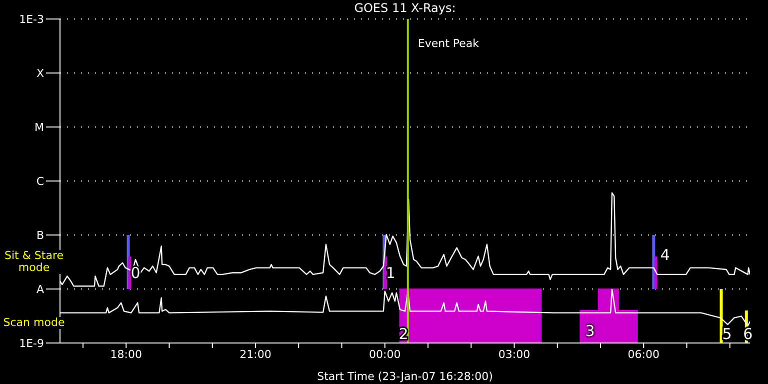 The width and height of the screenshot is (768, 384). Describe the element at coordinates (34, 322) in the screenshot. I see `annotation: Scan mode` at that location.